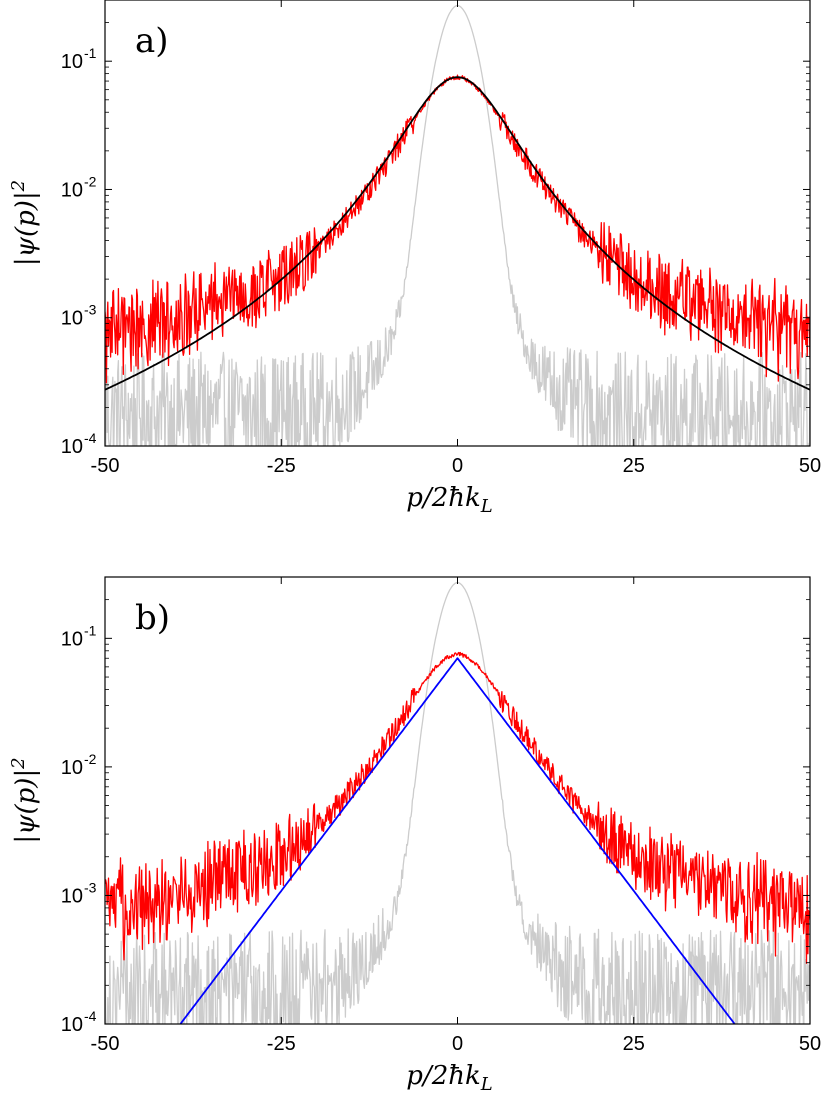 This screenshot has width=830, height=1110. Describe the element at coordinates (152, 618) in the screenshot. I see `panel-label: b)` at that location.